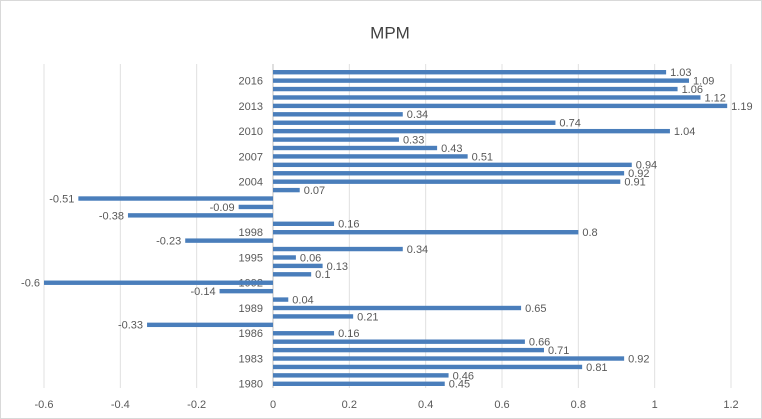 The width and height of the screenshot is (762, 419). I want to click on data-label: 0.46, so click(463, 376).